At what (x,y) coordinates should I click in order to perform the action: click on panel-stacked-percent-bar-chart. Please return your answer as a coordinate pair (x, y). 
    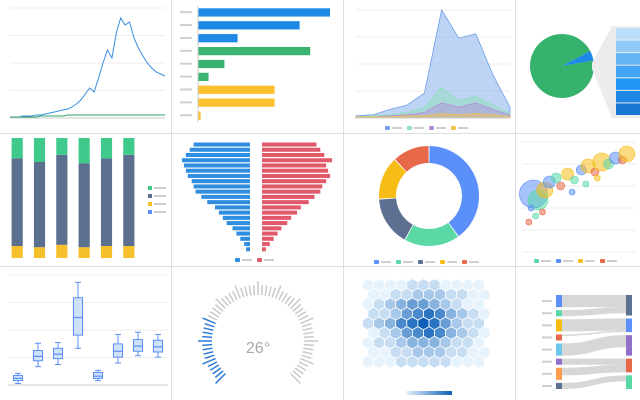
    Looking at the image, I should click on (85, 200).